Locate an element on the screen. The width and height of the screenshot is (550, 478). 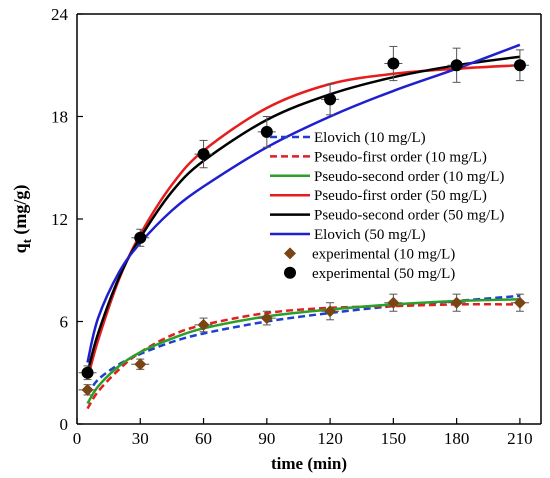
legend-label: experimental (10 mg/L) is located at coordinates (383, 254).